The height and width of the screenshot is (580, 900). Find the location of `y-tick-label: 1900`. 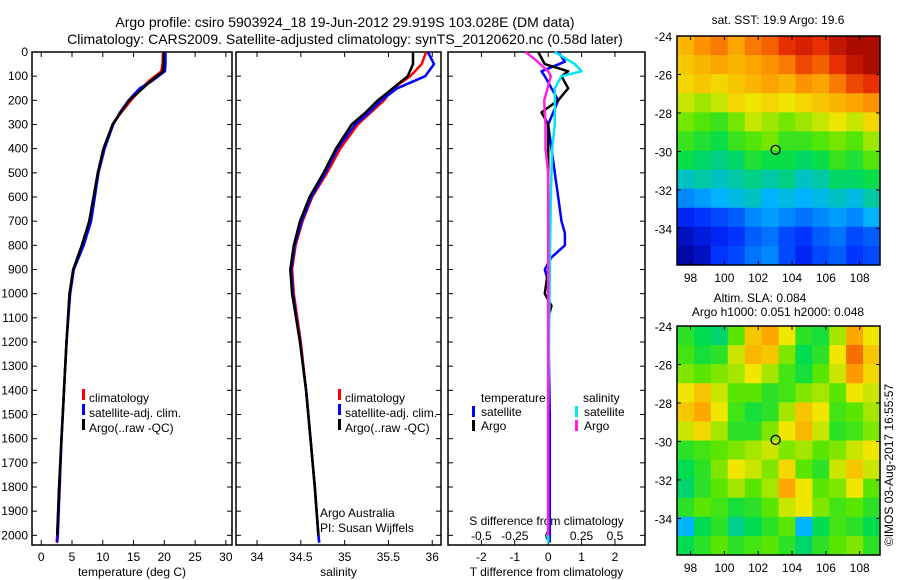

y-tick-label: 1900 is located at coordinates (14, 511).